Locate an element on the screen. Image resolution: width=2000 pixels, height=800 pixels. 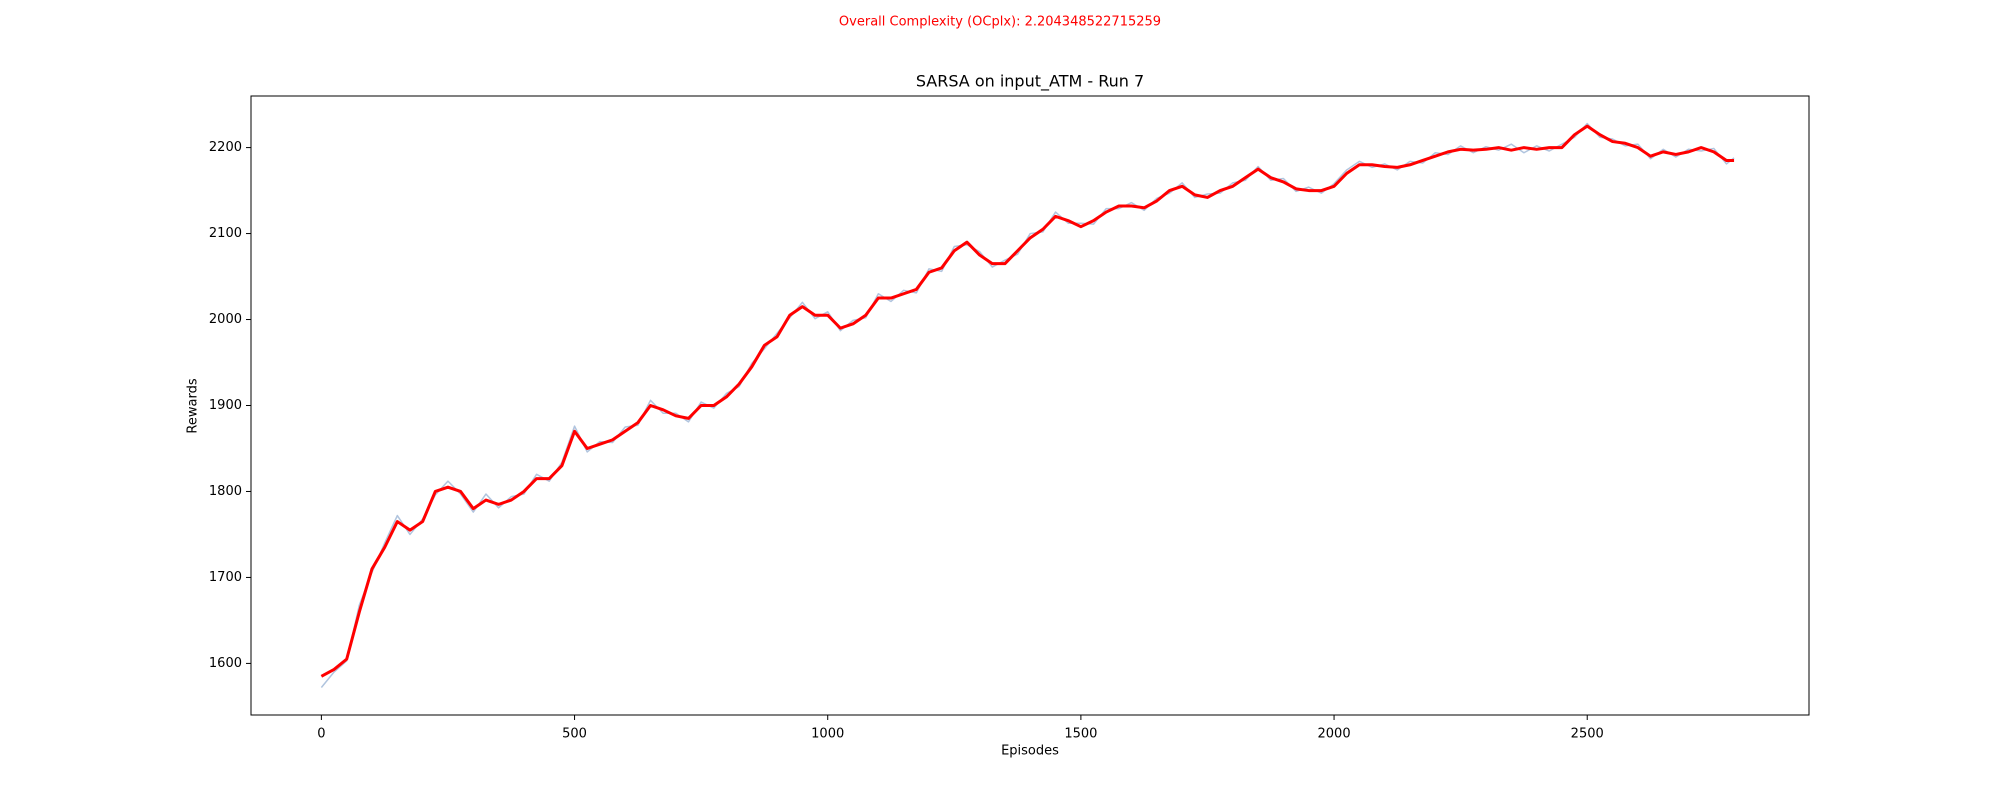
x-axis-label: Episodes is located at coordinates (1030, 751).